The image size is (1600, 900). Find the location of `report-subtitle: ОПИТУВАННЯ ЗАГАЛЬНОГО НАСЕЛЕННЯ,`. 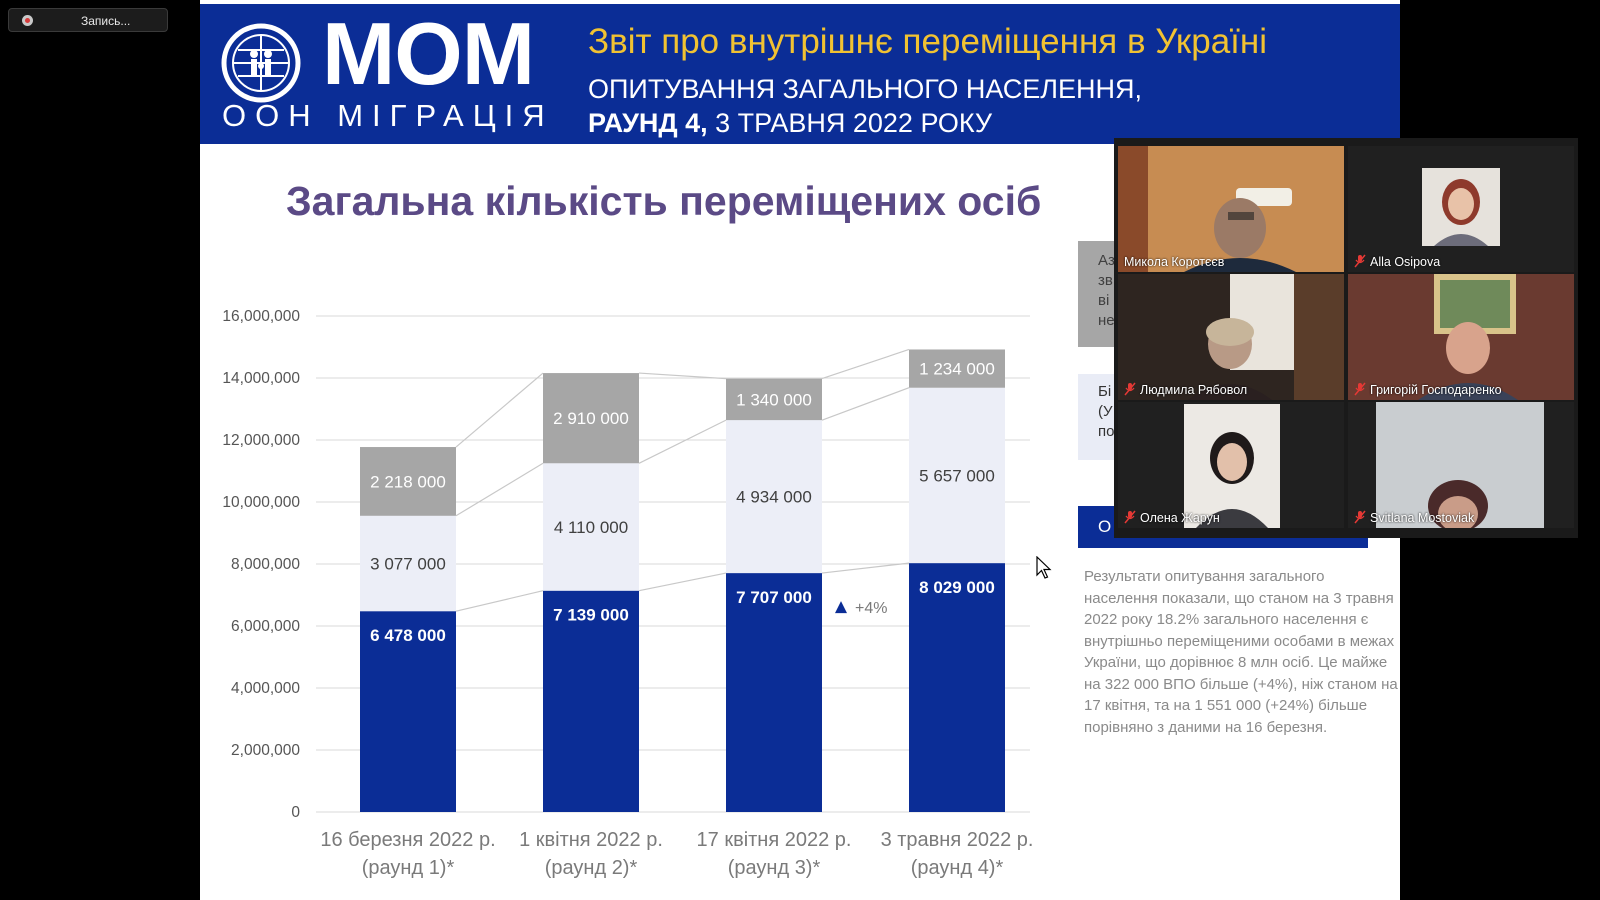

report-subtitle: ОПИТУВАННЯ ЗАГАЛЬНОГО НАСЕЛЕННЯ, is located at coordinates (865, 89).